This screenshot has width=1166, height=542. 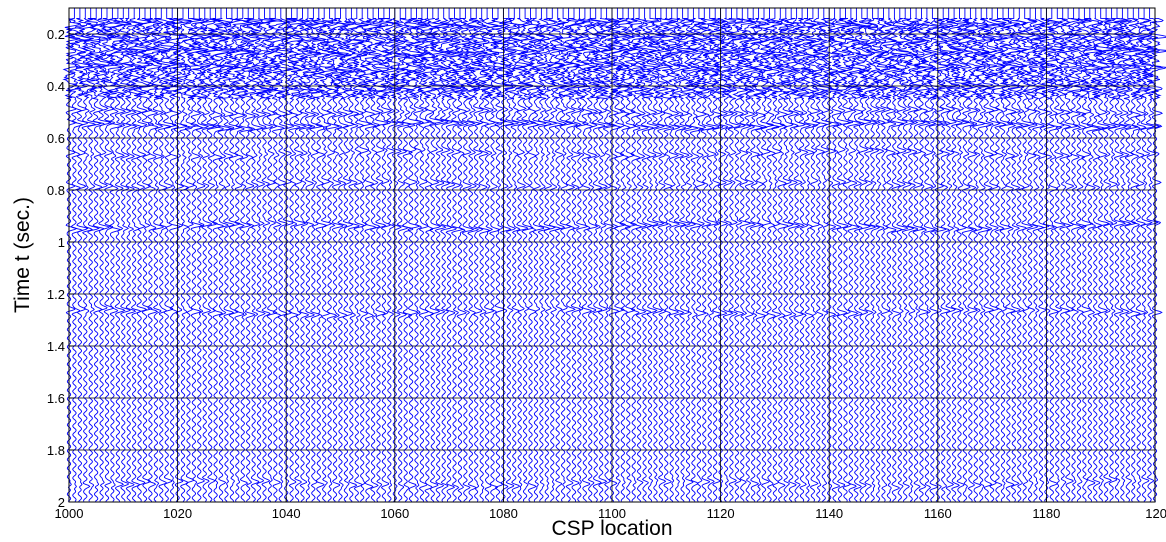 What do you see at coordinates (56, 190) in the screenshot?
I see `y-tick-label: 0.8` at bounding box center [56, 190].